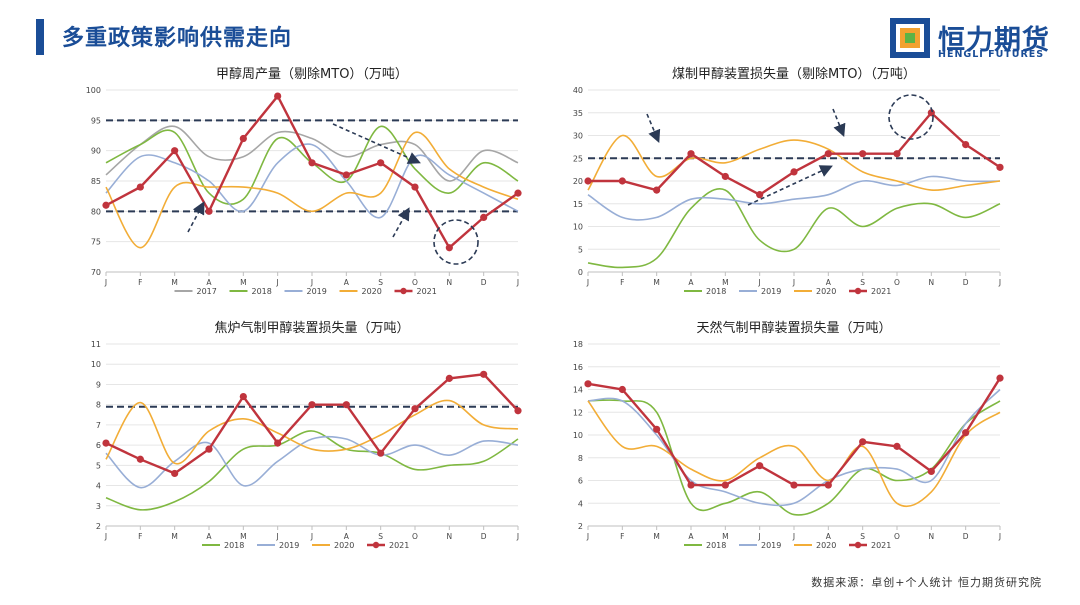 Image resolution: width=1080 pixels, height=605 pixels. What do you see at coordinates (578, 113) in the screenshot?
I see `y-tick-label: 35` at bounding box center [578, 113].